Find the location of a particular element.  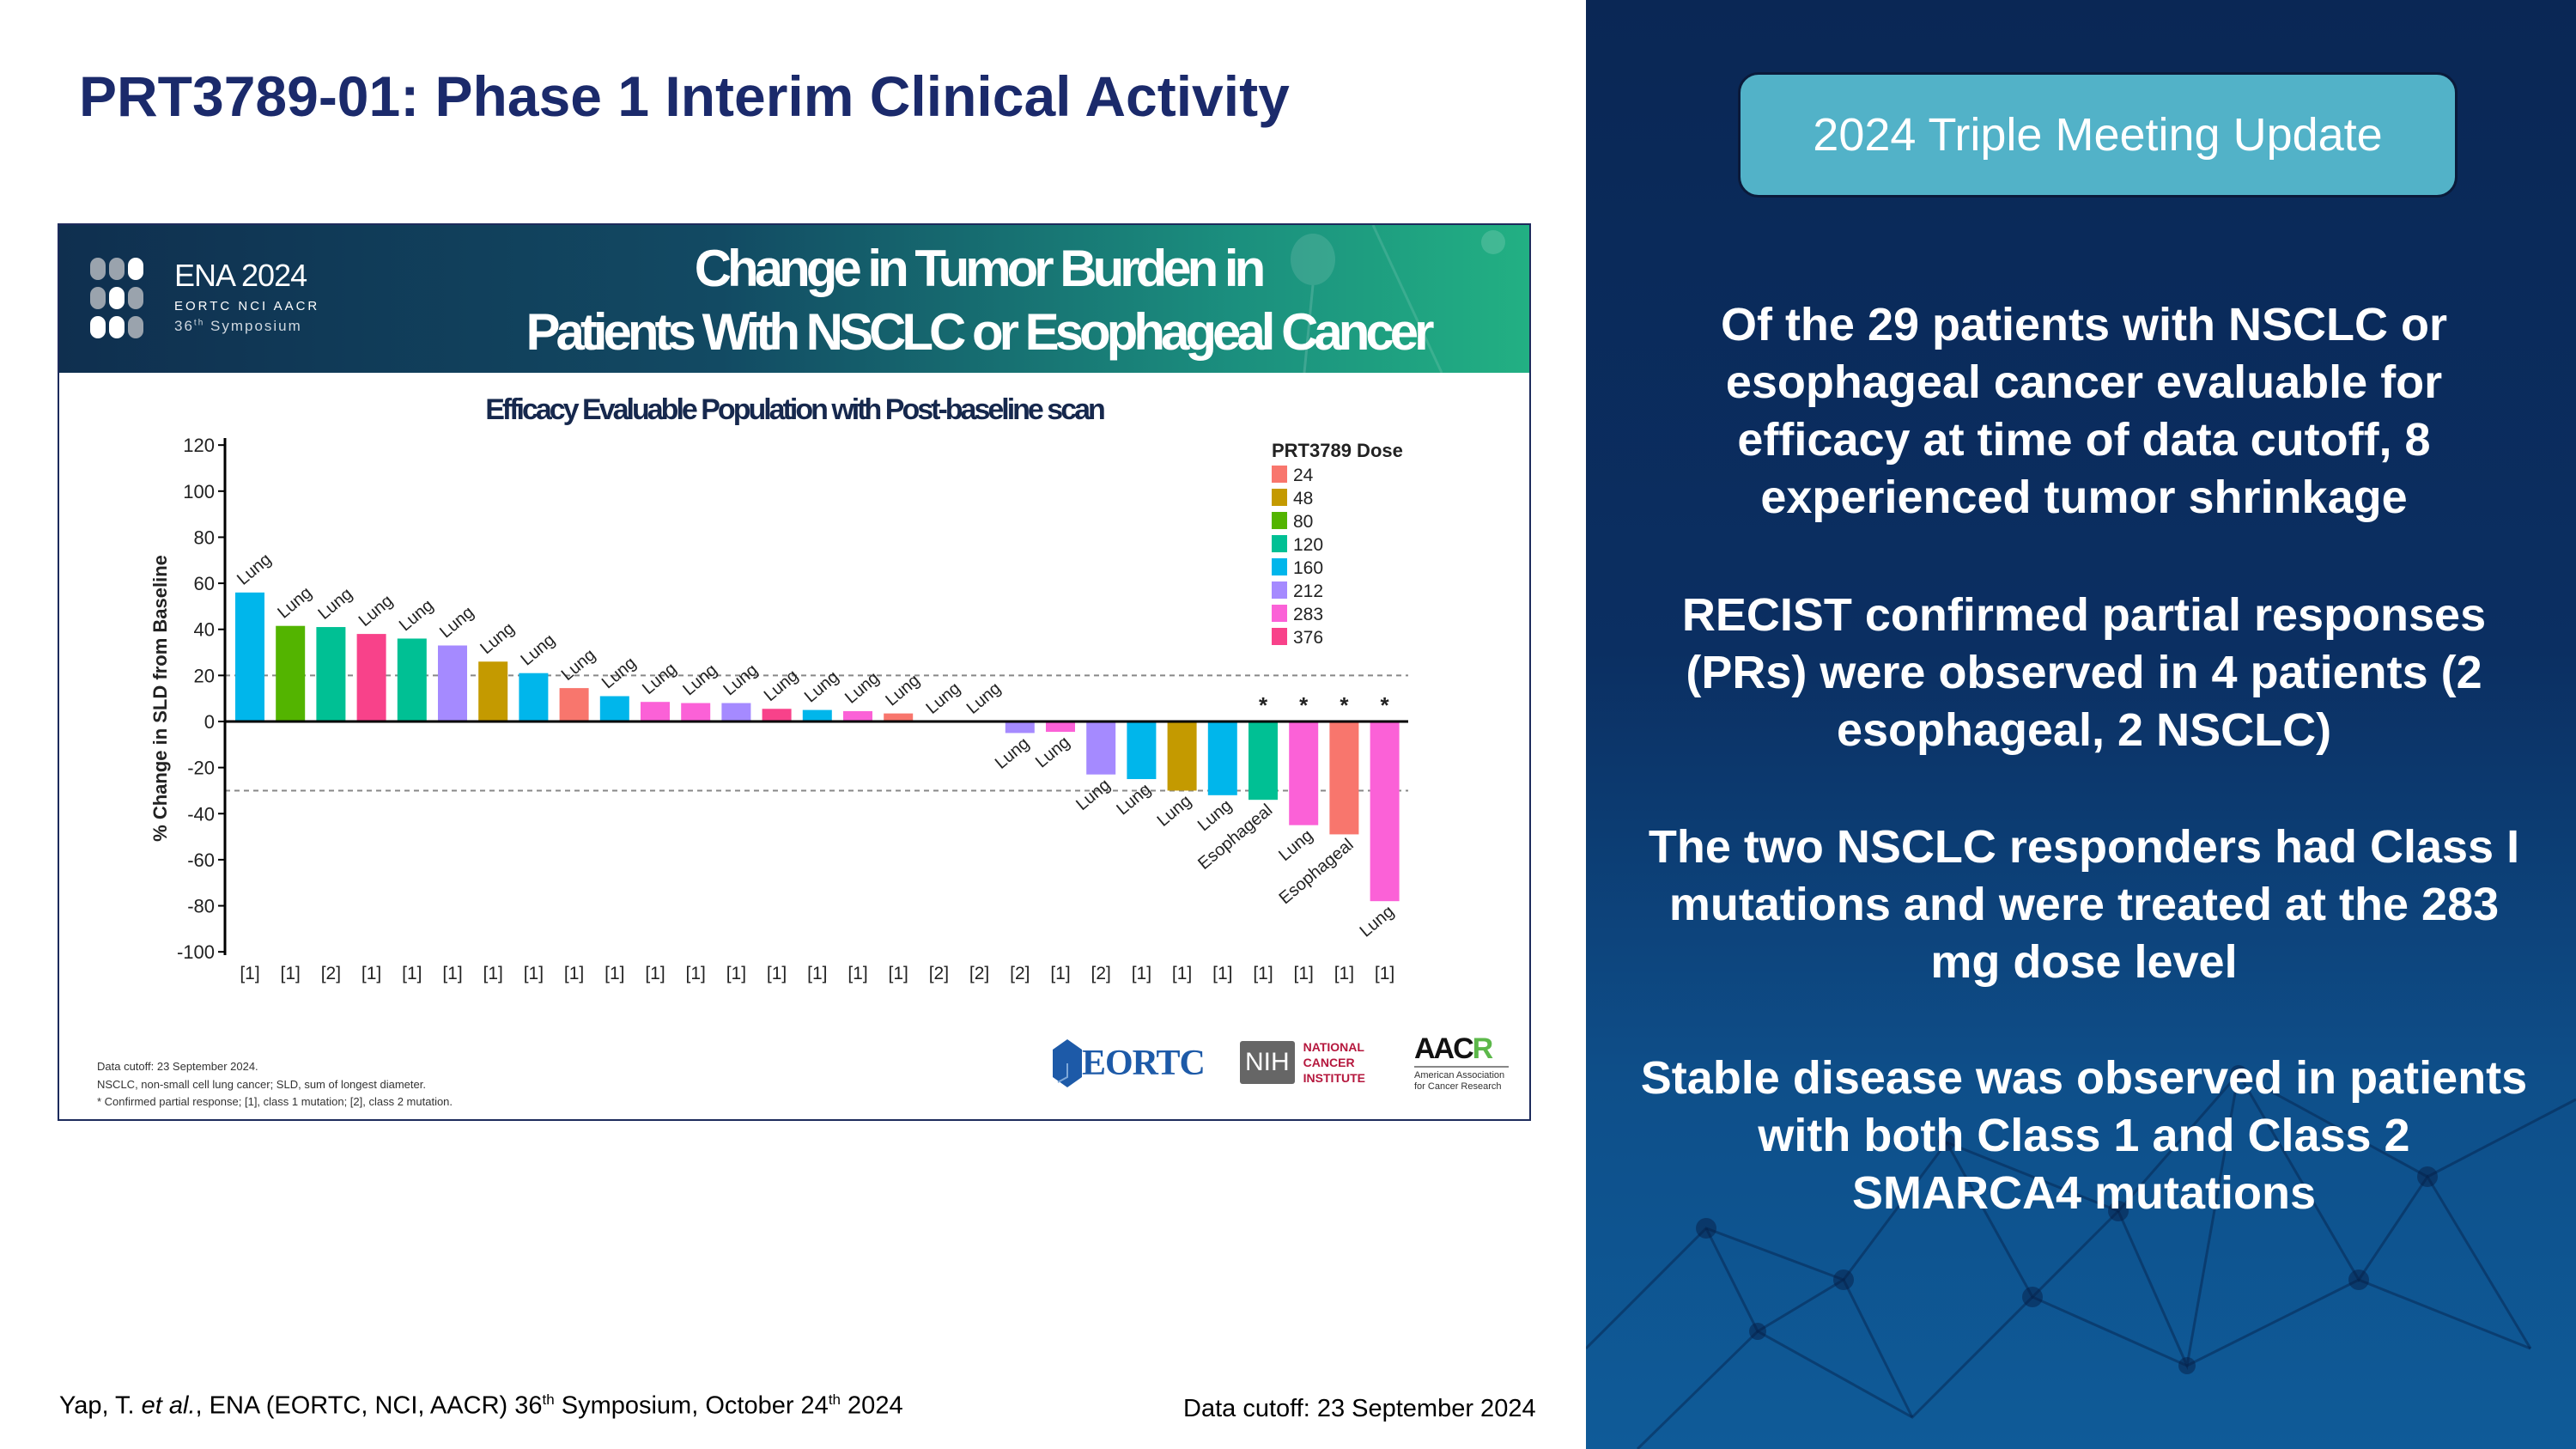

y-tick-label: 0 is located at coordinates (209, 722).